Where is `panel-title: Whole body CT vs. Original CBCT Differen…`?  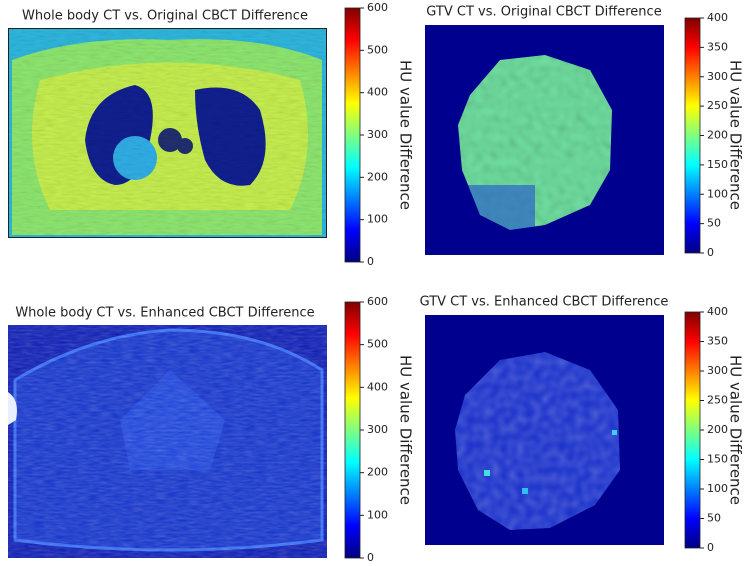 panel-title: Whole body CT vs. Original CBCT Differen… is located at coordinates (165, 16).